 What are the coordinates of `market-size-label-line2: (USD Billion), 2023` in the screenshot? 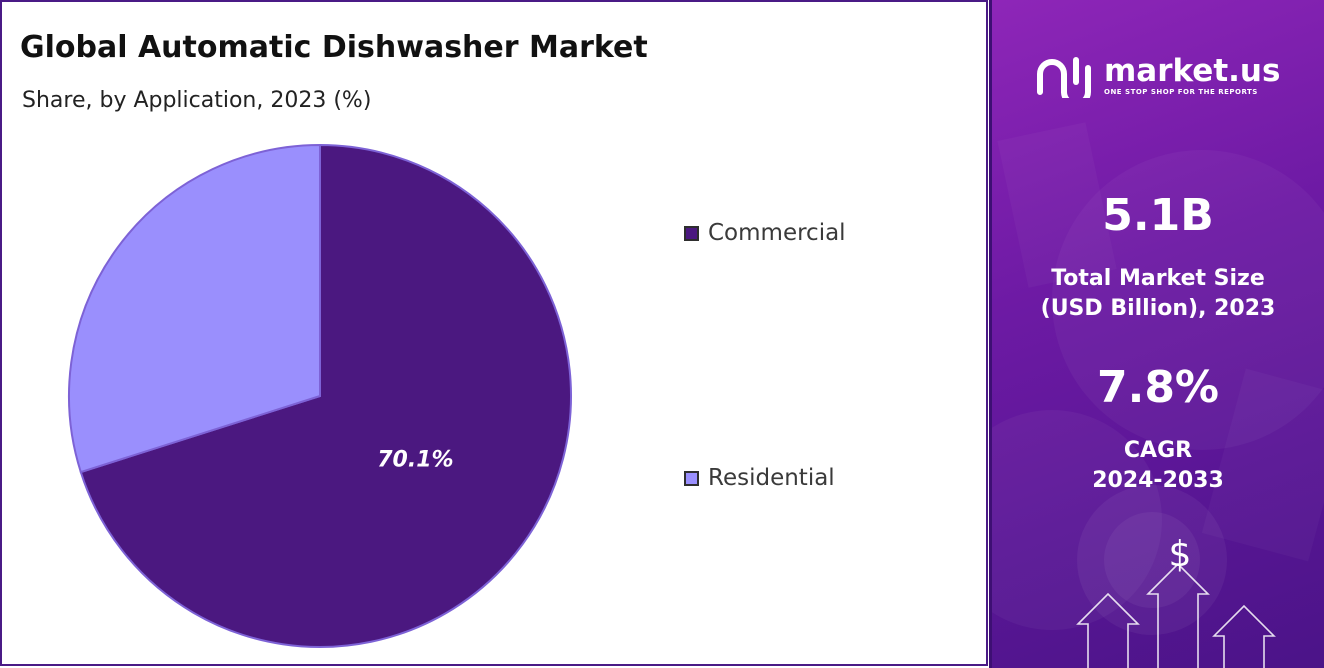 It's located at (1158, 308).